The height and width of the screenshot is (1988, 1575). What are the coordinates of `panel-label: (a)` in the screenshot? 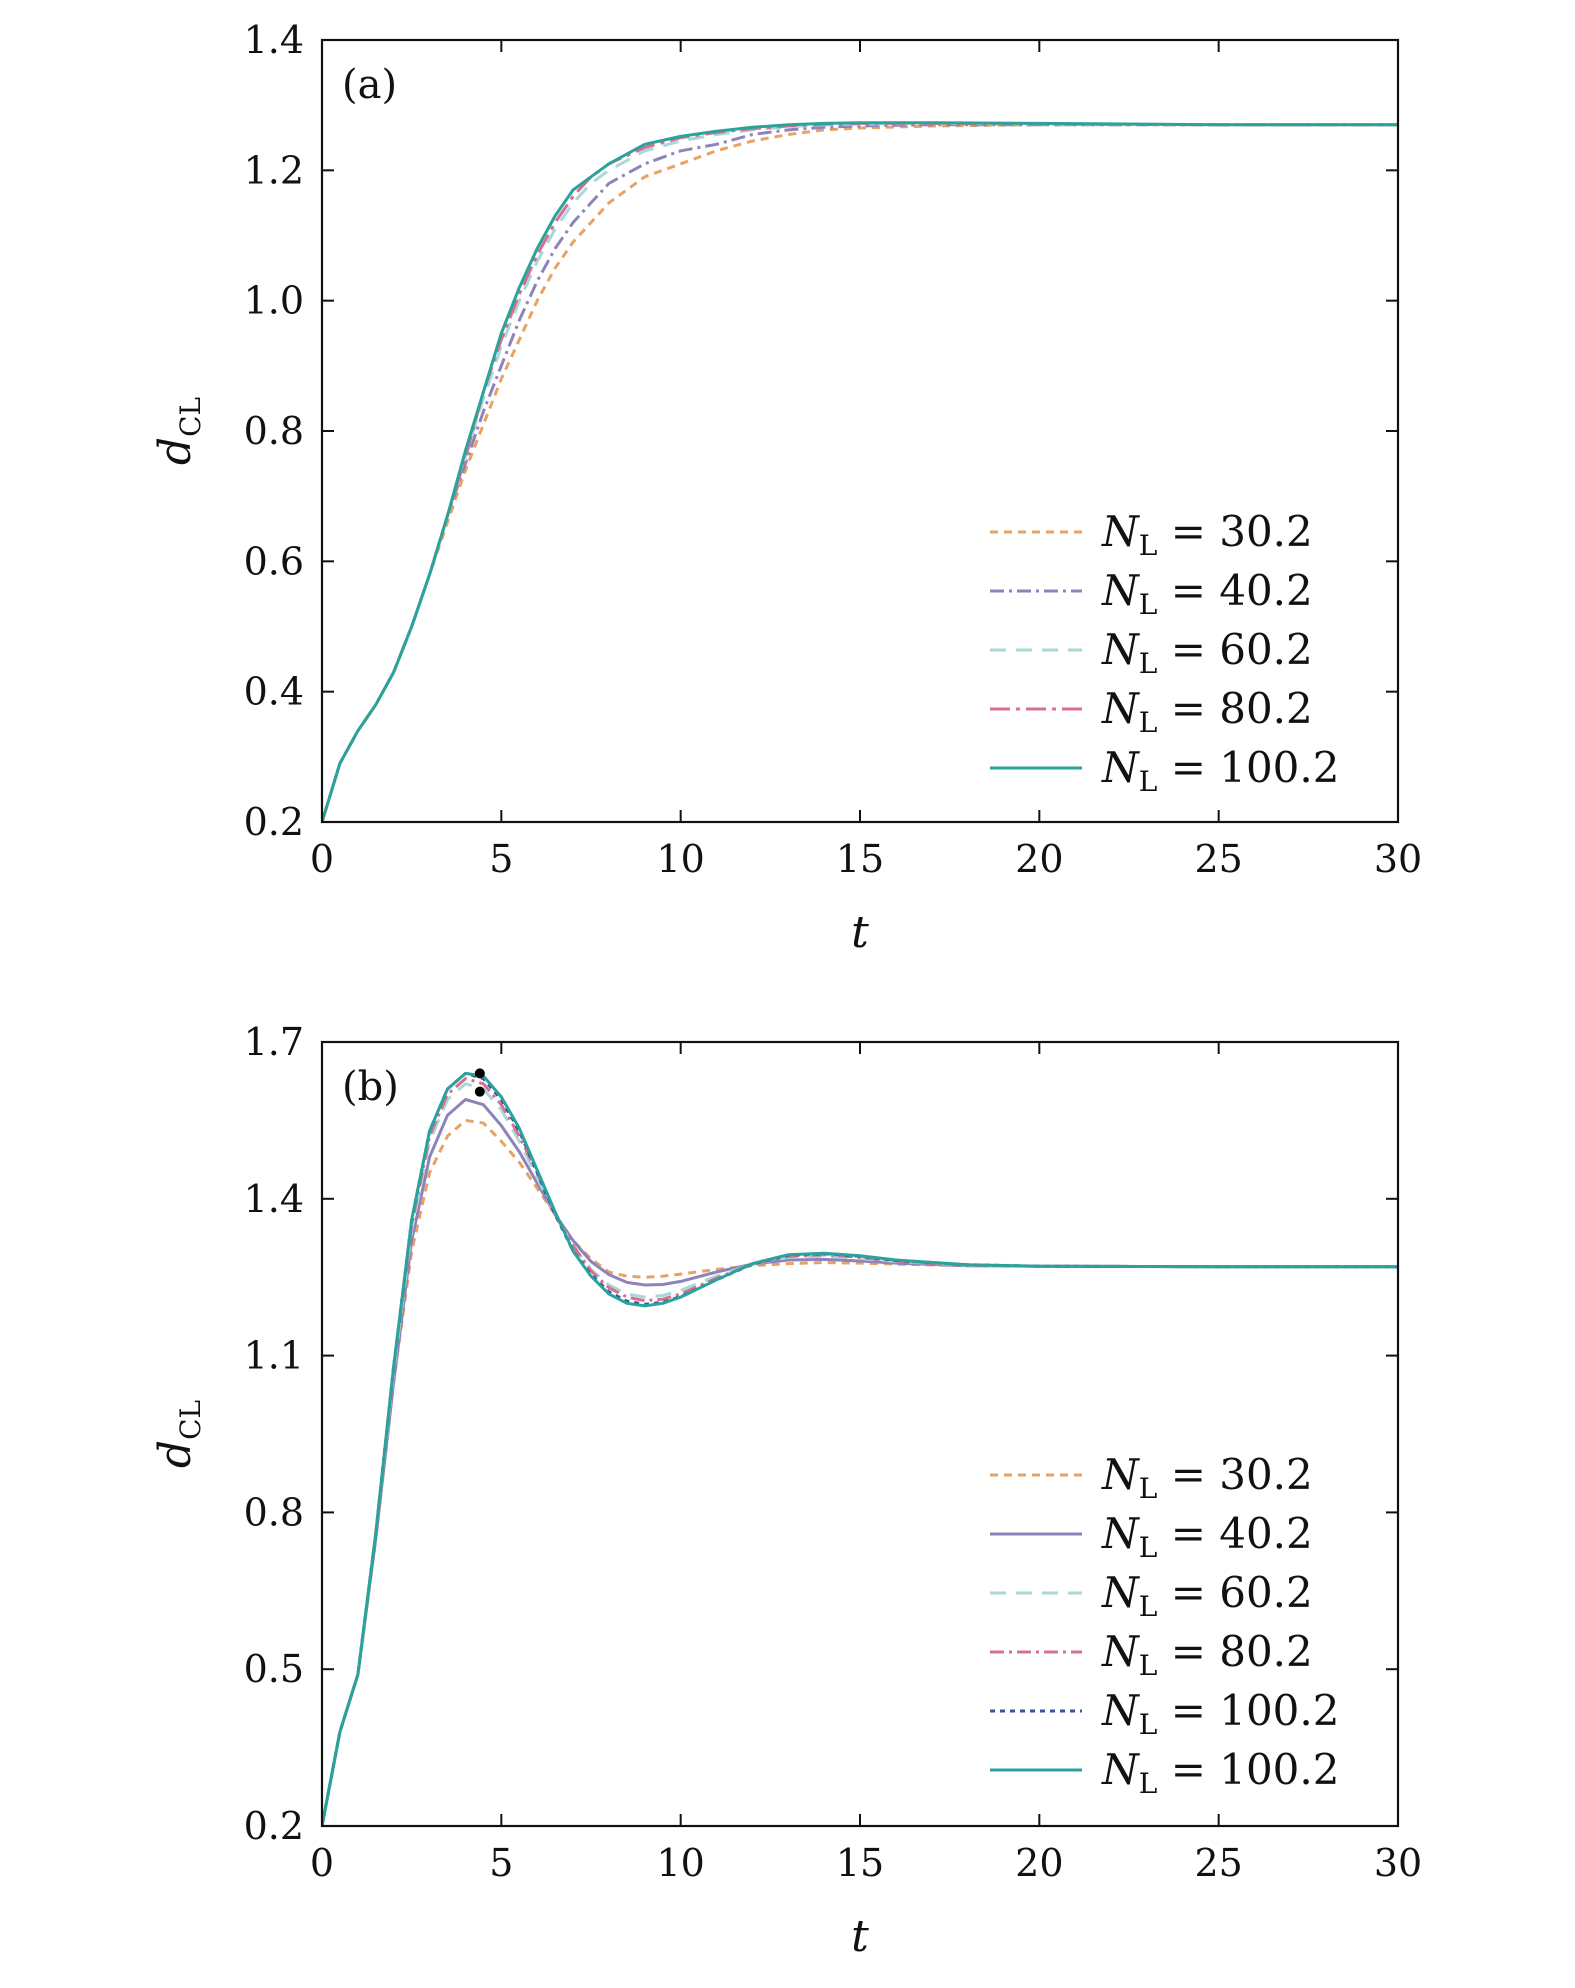 It's located at (369, 85).